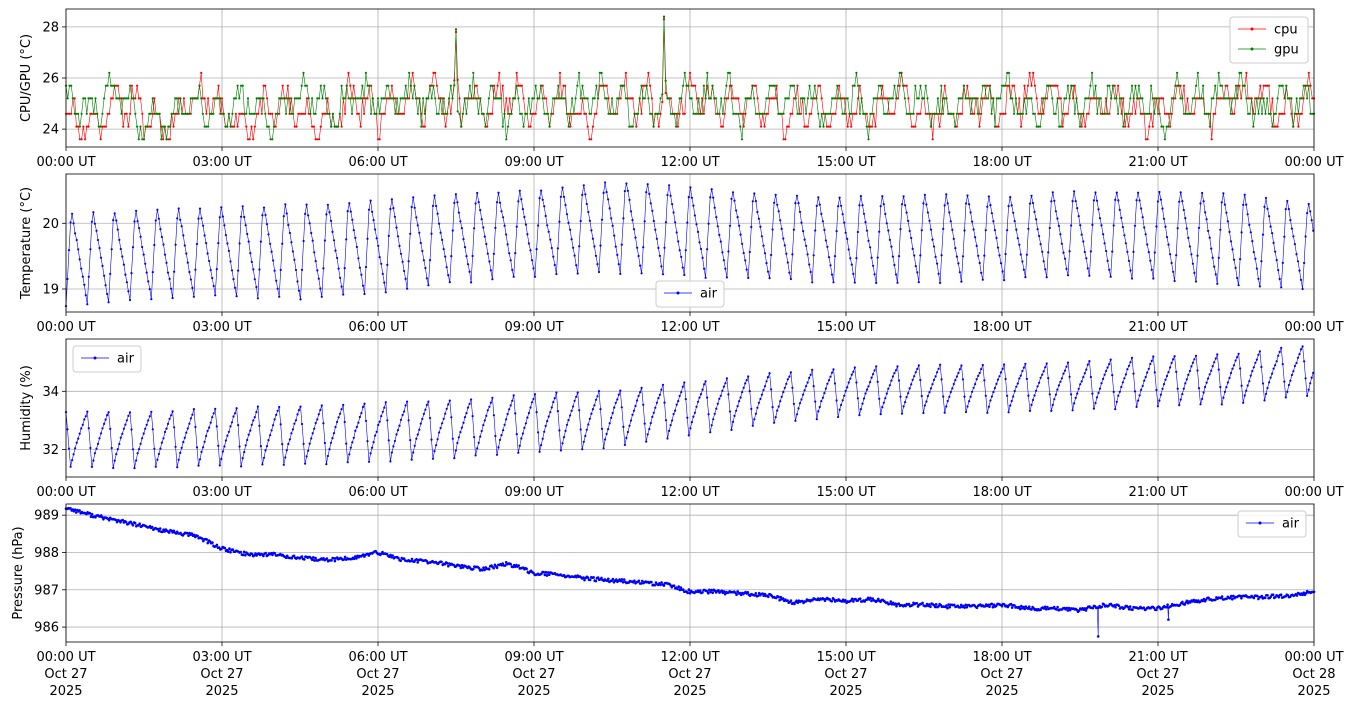  What do you see at coordinates (107, 359) in the screenshot?
I see `legend: air` at bounding box center [107, 359].